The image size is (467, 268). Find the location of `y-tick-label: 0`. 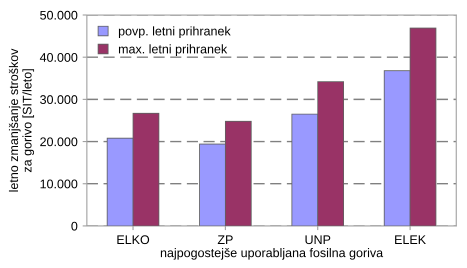

y-tick-label: 0 is located at coordinates (74, 226).